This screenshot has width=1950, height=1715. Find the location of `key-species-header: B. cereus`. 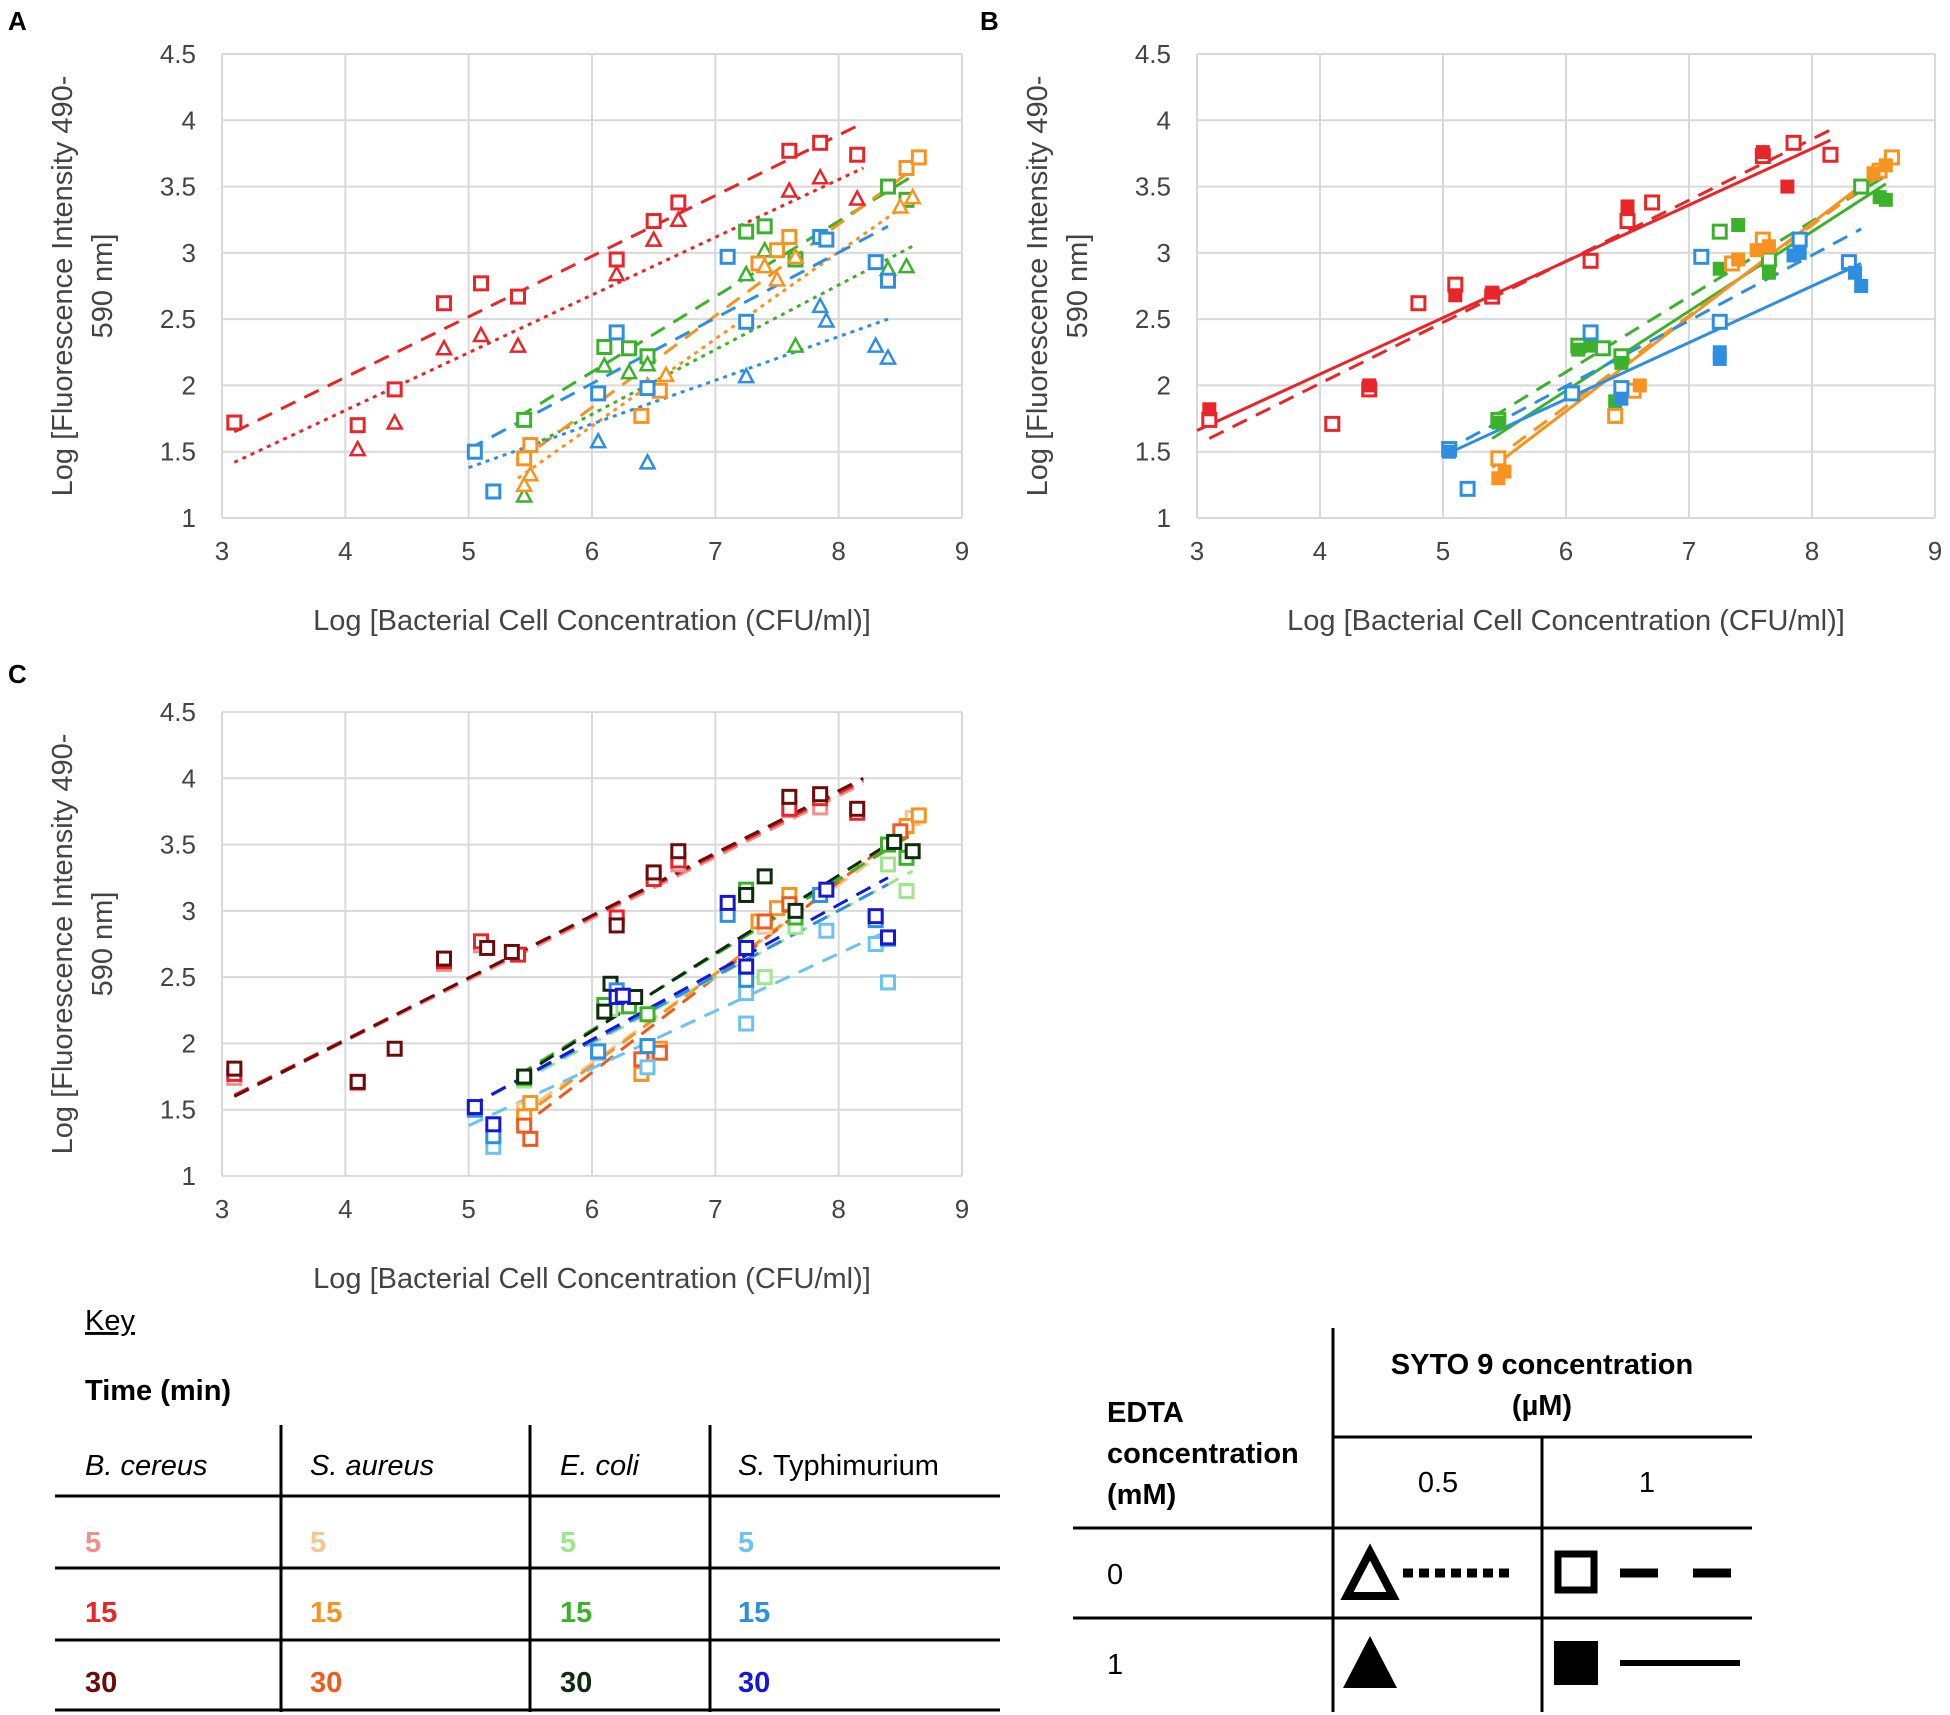

key-species-header: B. cereus is located at coordinates (146, 1466).